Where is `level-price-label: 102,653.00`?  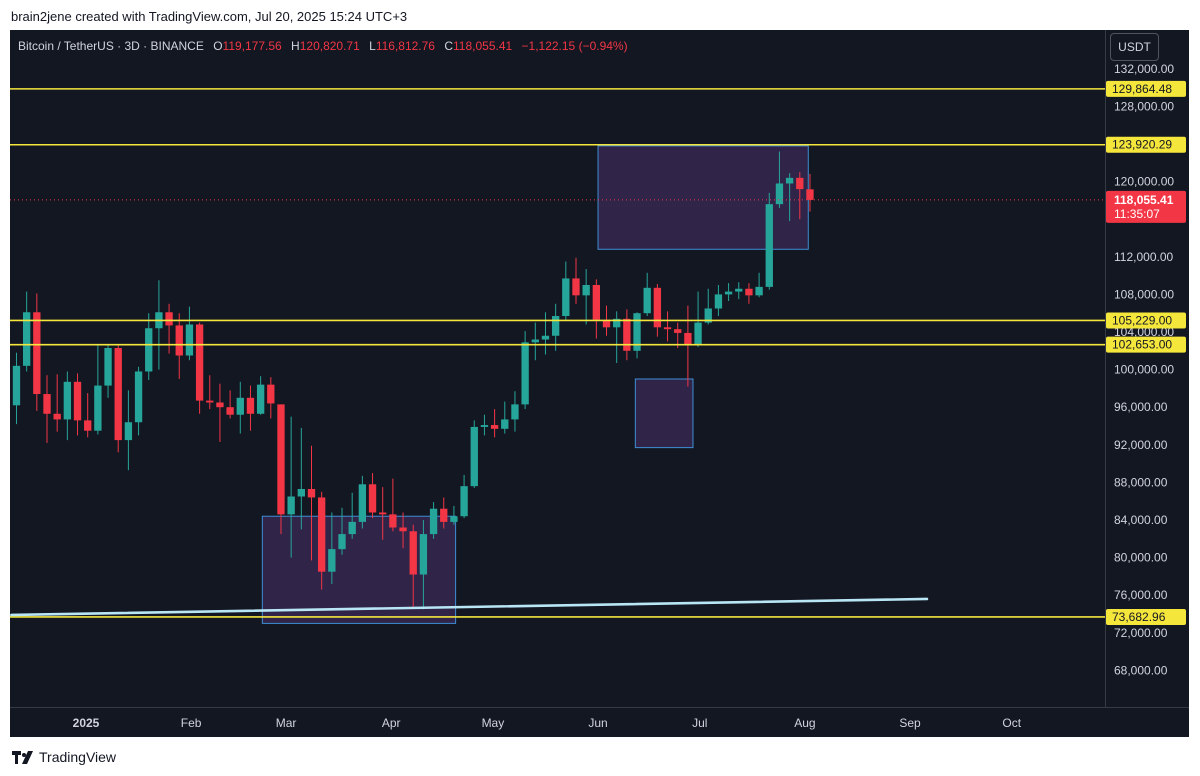 level-price-label: 102,653.00 is located at coordinates (1142, 345).